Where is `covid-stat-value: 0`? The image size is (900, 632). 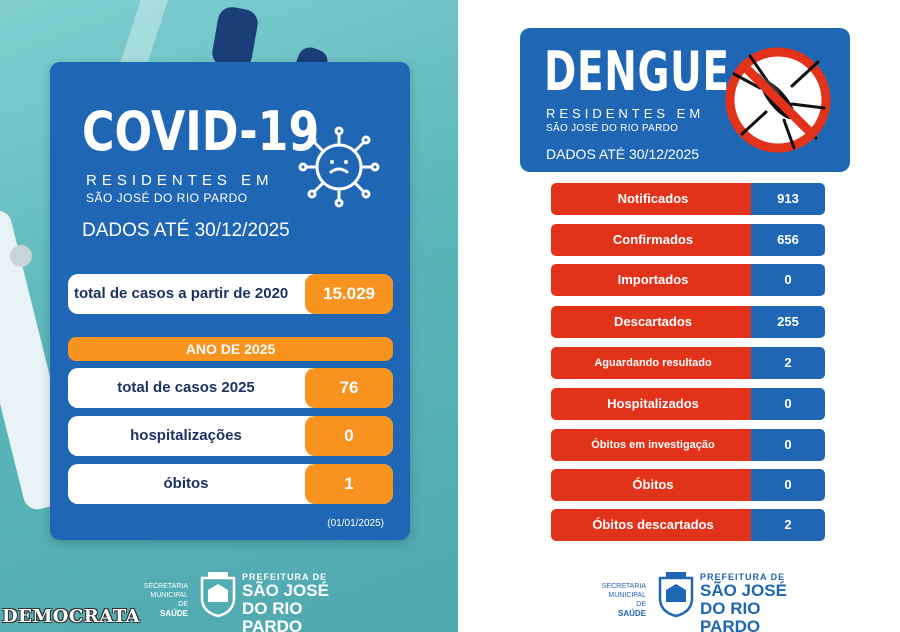 covid-stat-value: 0 is located at coordinates (349, 436).